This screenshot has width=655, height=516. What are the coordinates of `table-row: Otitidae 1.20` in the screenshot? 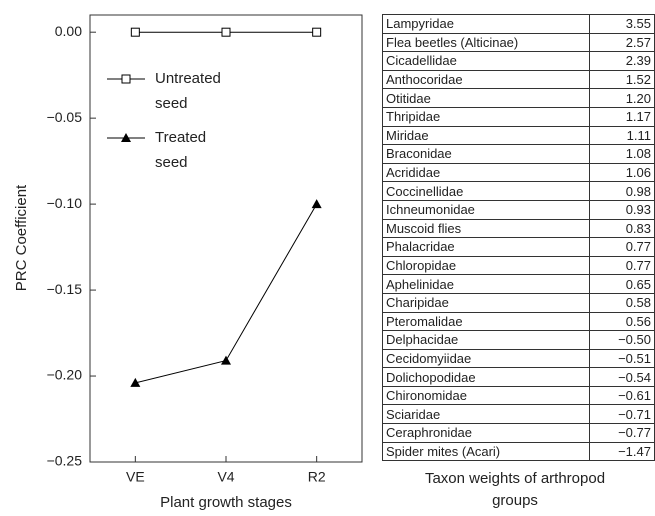 It's located at (518, 98).